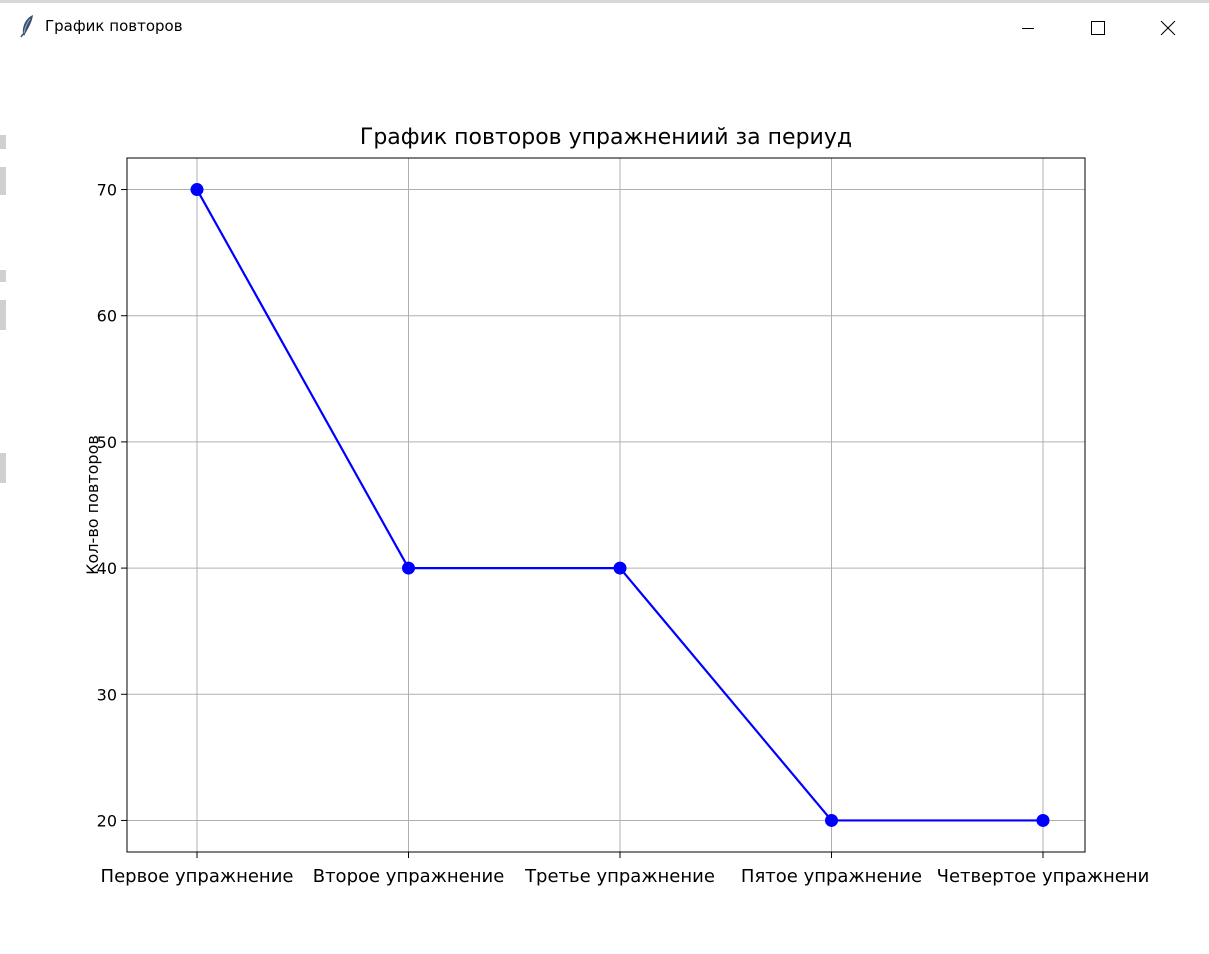  What do you see at coordinates (107, 820) in the screenshot?
I see `y-tick-label: 20` at bounding box center [107, 820].